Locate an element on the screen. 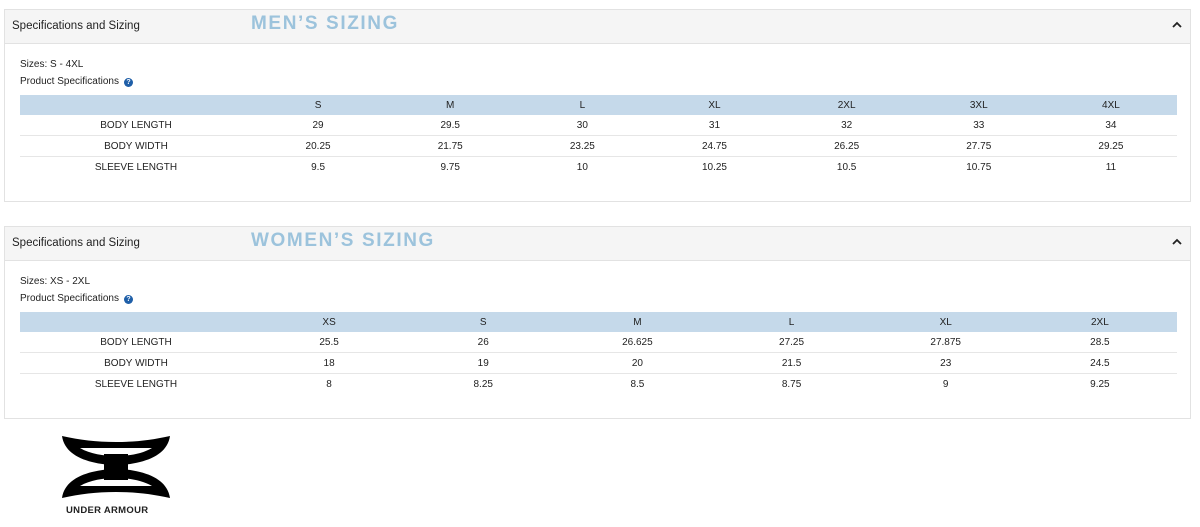  cell: 8.5 is located at coordinates (637, 384).